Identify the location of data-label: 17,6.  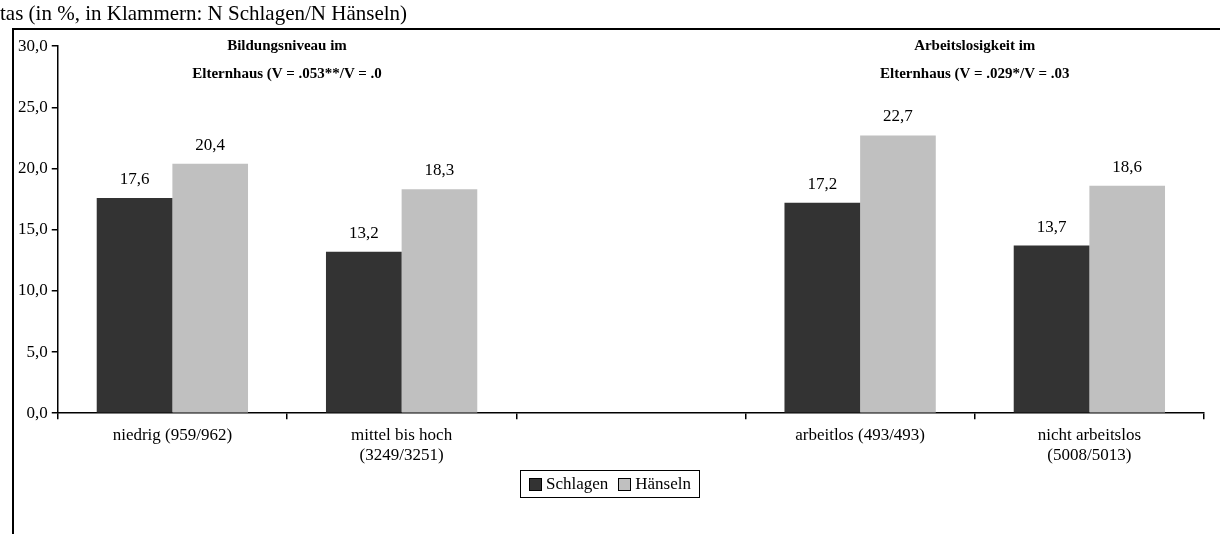
(134, 178).